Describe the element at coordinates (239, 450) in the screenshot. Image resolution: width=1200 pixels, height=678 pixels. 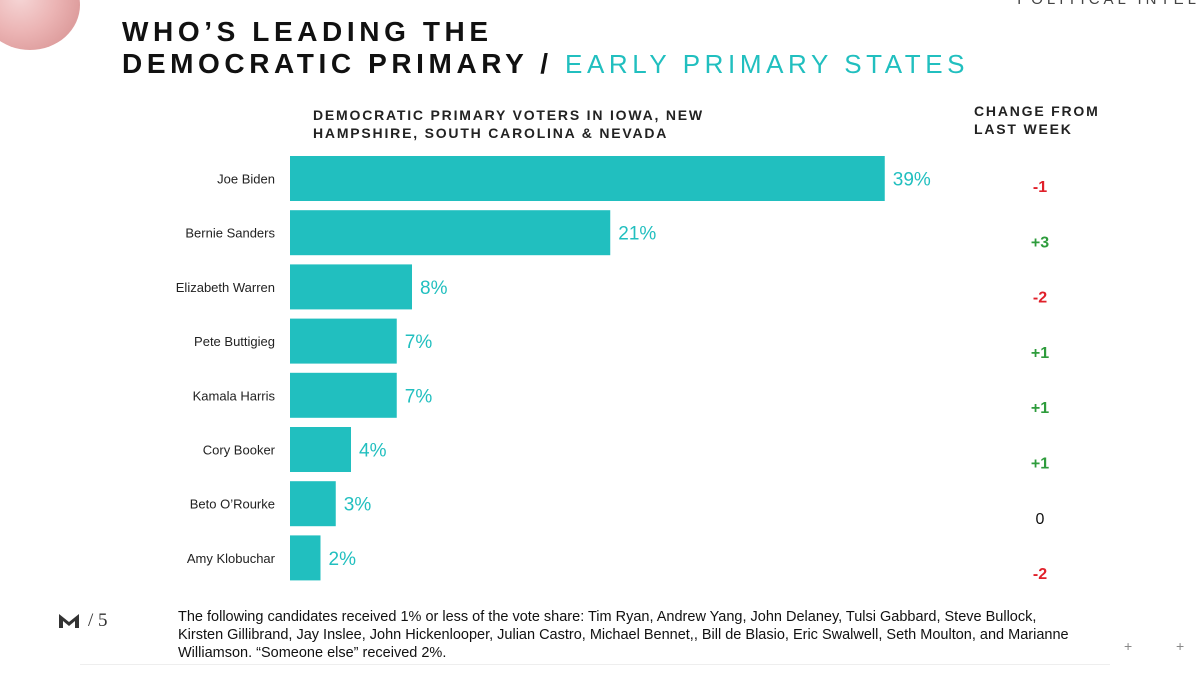
I see `category-label: Cory Booker` at that location.